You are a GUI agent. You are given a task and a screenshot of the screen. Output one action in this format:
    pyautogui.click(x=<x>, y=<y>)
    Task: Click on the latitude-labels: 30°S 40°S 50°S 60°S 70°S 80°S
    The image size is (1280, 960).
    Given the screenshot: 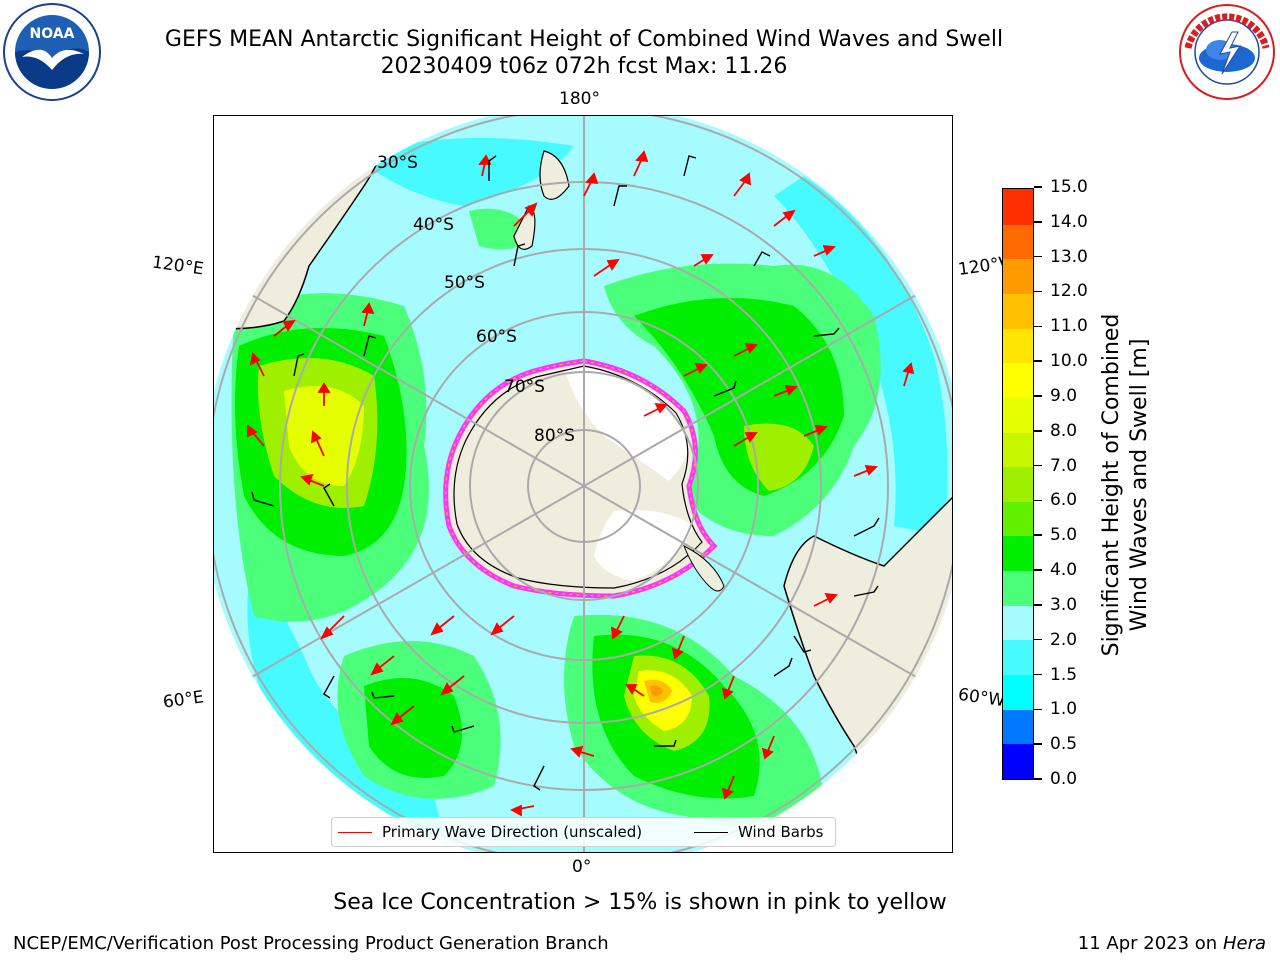 What is the action you would take?
    pyautogui.click(x=476, y=299)
    